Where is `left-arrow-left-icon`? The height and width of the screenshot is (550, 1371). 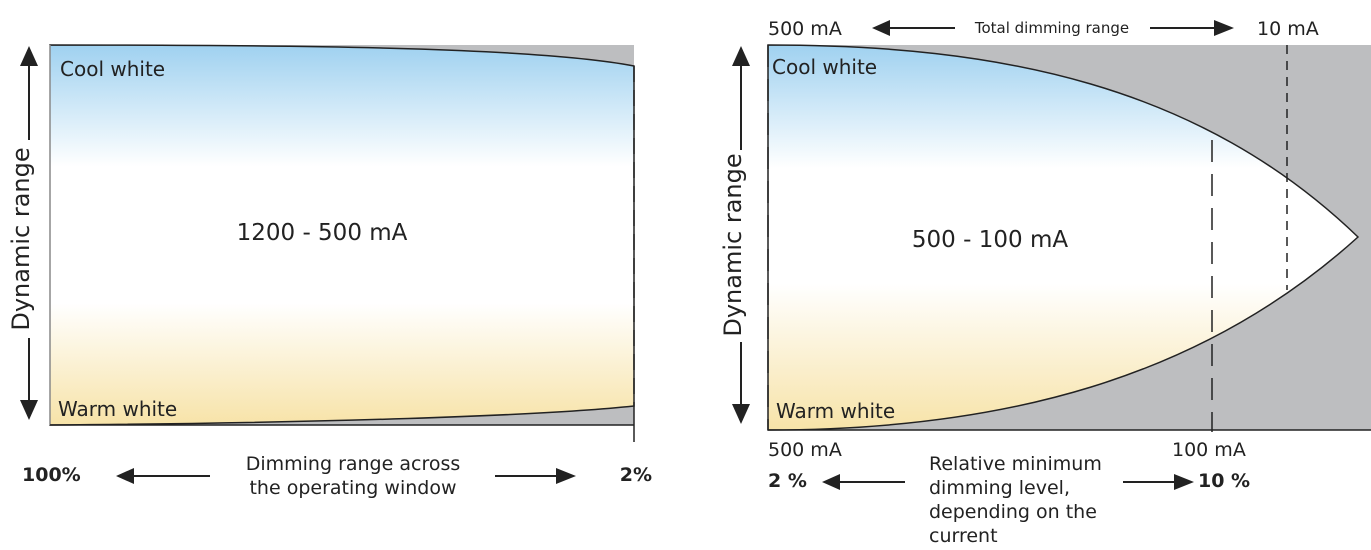
left-arrow-left-icon is located at coordinates (125, 476).